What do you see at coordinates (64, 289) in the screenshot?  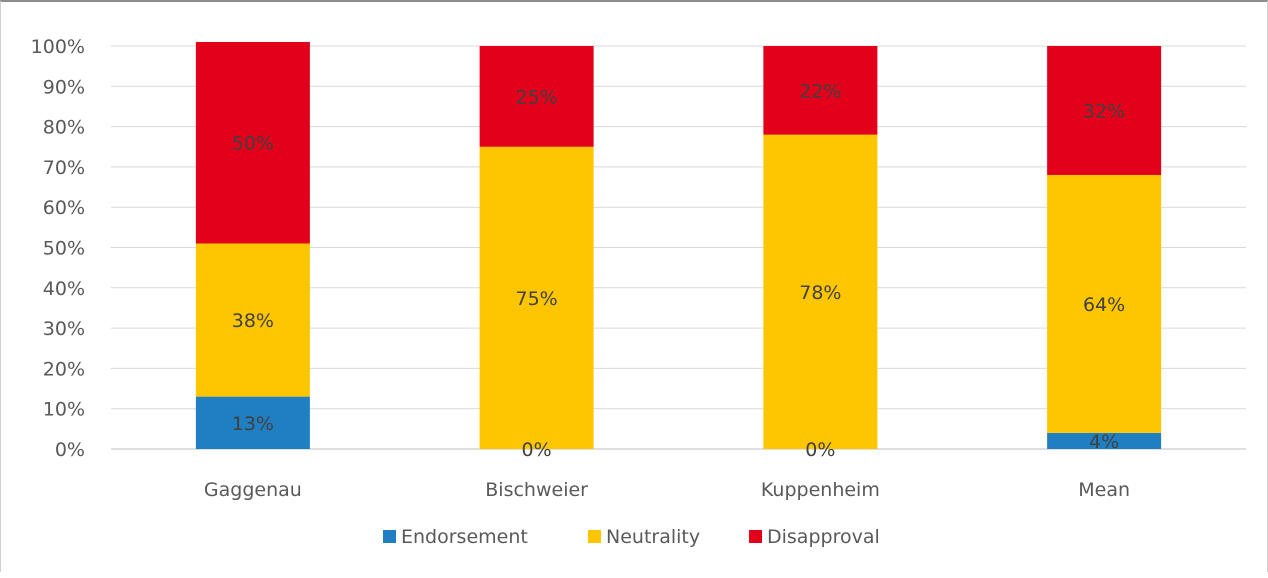 I see `y-tick-label: 40%` at bounding box center [64, 289].